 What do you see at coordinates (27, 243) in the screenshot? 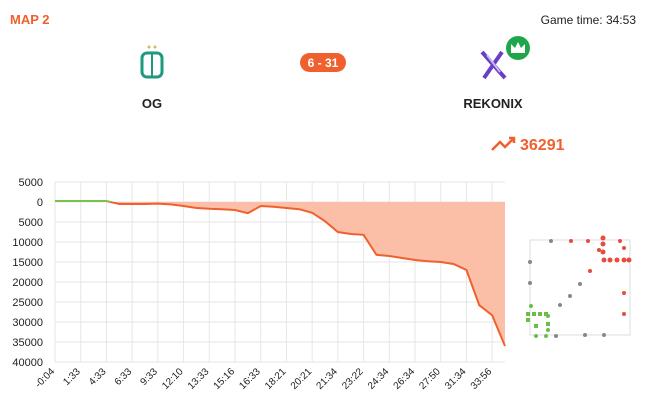
I see `y-tick-label: 10000` at bounding box center [27, 243].